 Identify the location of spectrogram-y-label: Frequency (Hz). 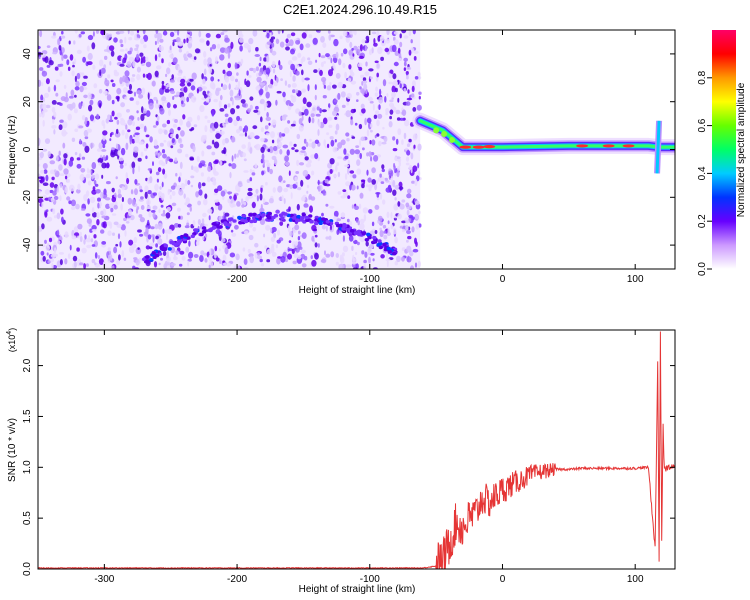
(12, 150).